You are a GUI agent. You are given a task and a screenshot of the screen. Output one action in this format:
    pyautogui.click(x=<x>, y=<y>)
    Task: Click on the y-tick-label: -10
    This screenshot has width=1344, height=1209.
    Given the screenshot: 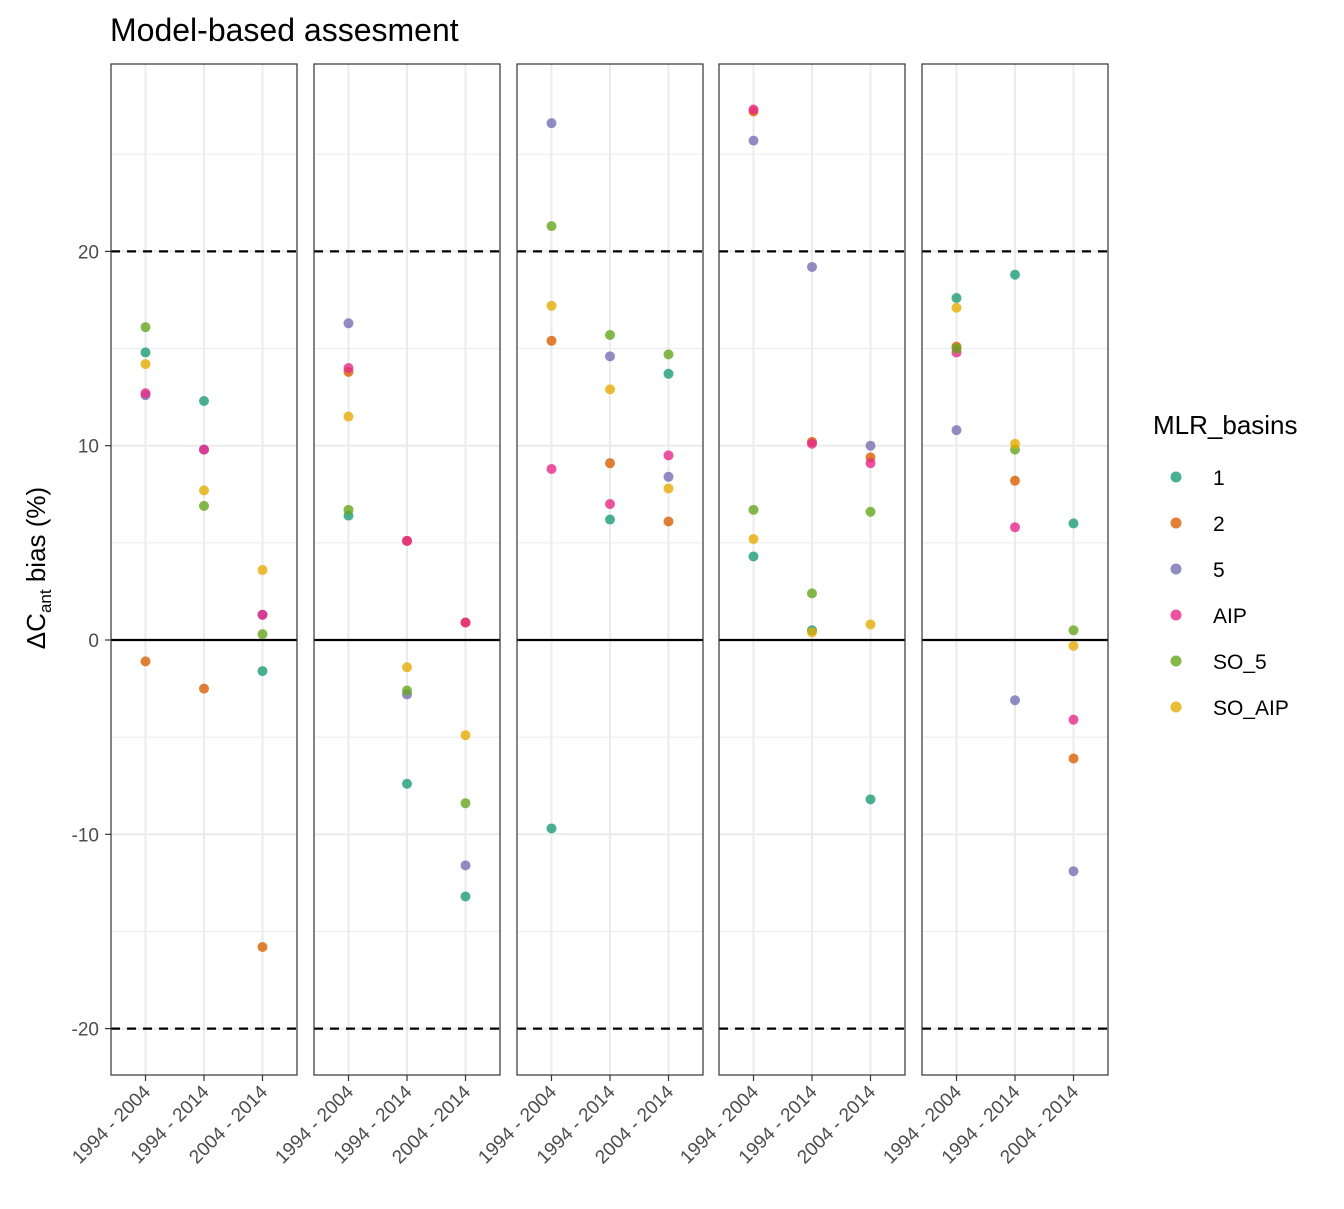 What is the action you would take?
    pyautogui.click(x=85, y=835)
    